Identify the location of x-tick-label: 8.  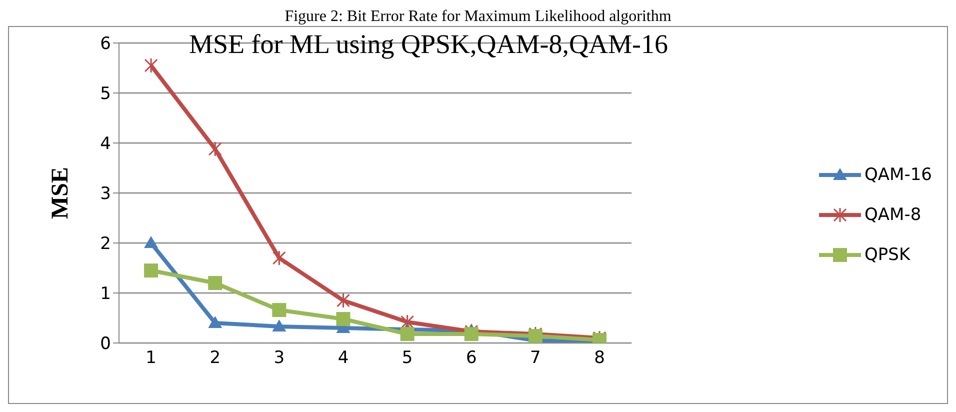
(599, 358).